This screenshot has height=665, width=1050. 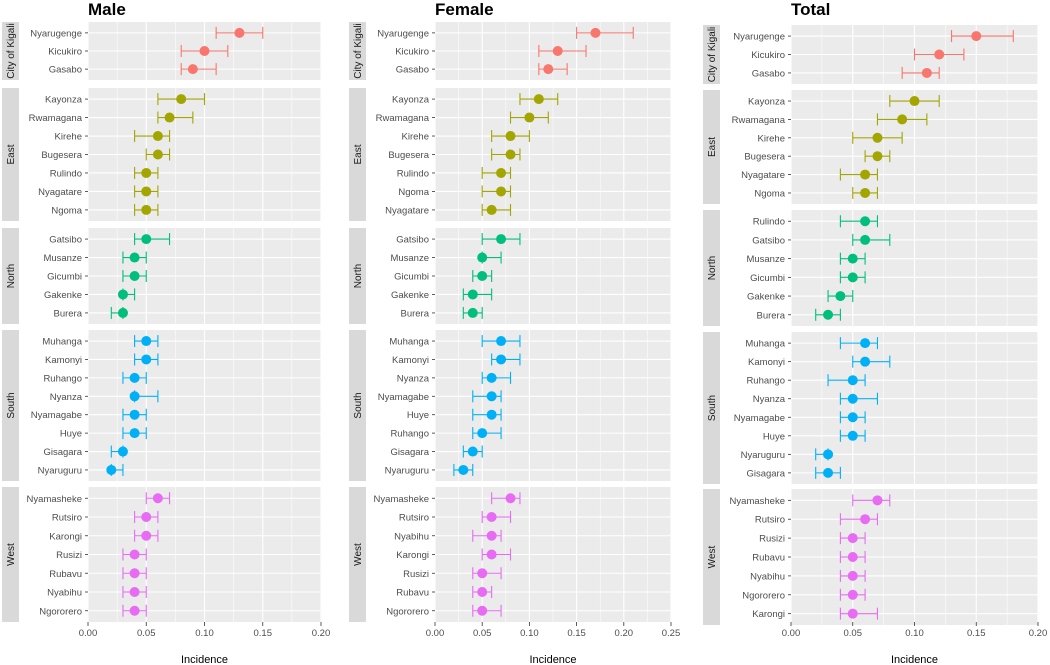 I want to click on facet-city-of-kigali: City of Kigali Nyarugenge Kicukiro Gasabo, so click(x=510, y=51).